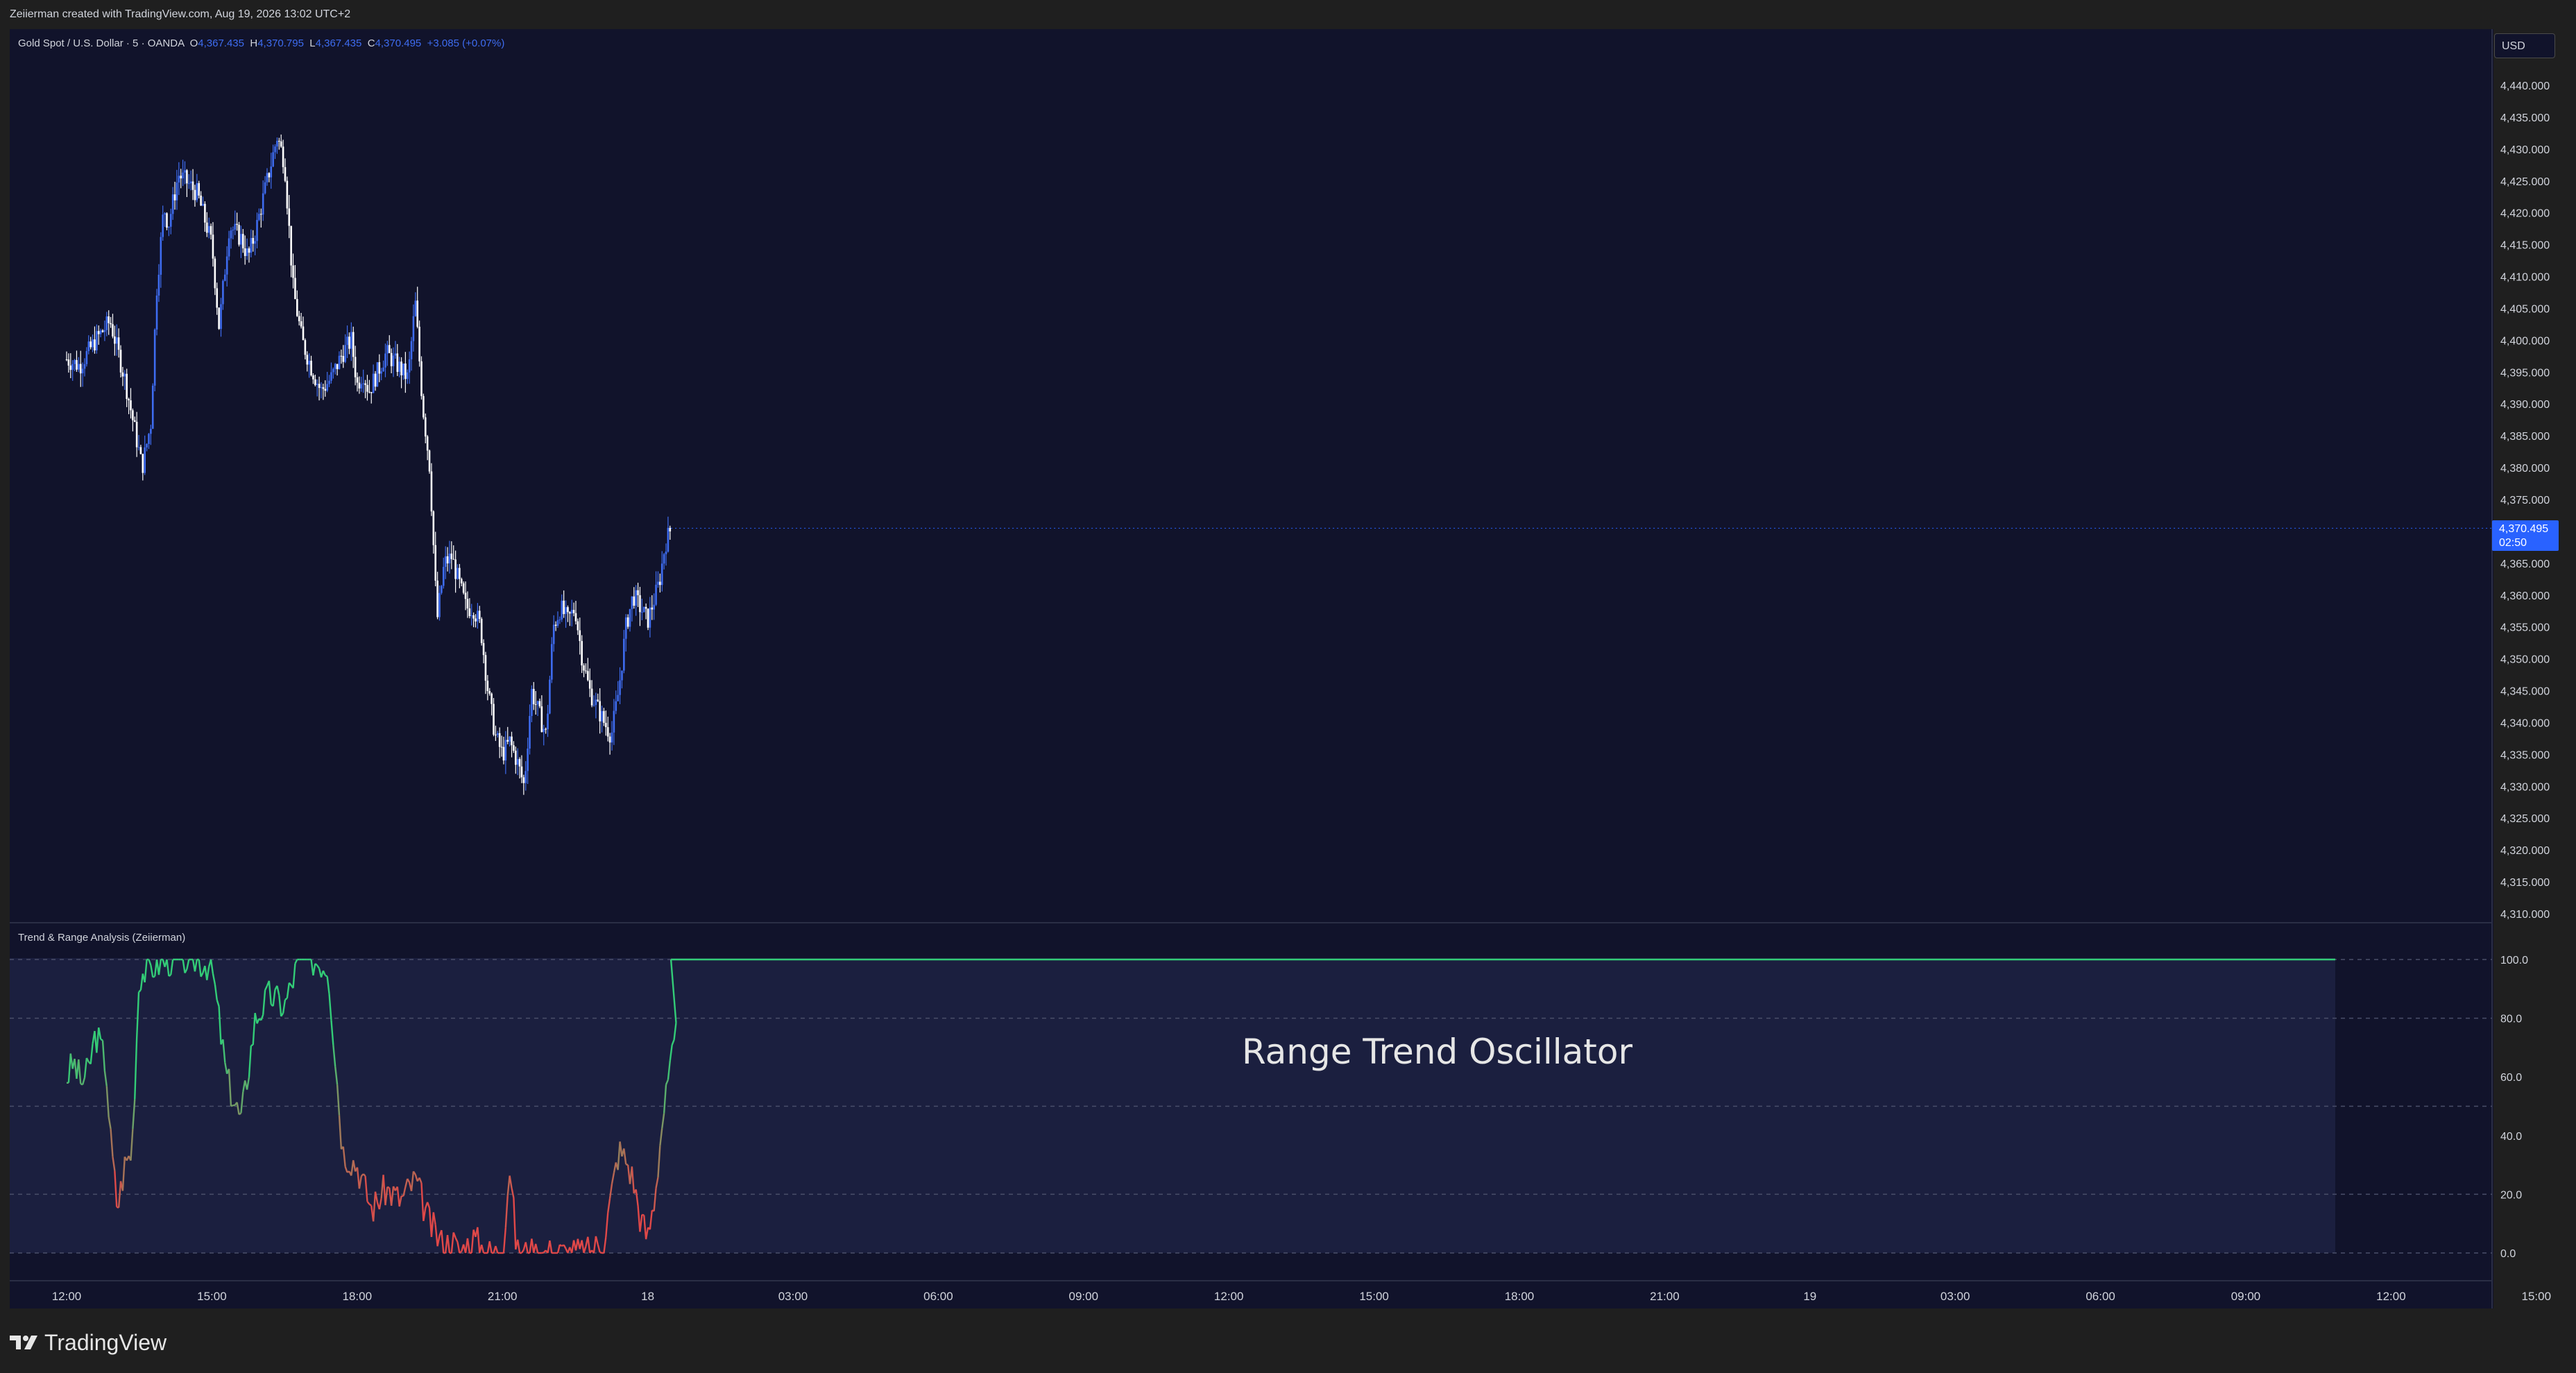  Describe the element at coordinates (2511, 1078) in the screenshot. I see `osc-tick-label: 60.0` at that location.